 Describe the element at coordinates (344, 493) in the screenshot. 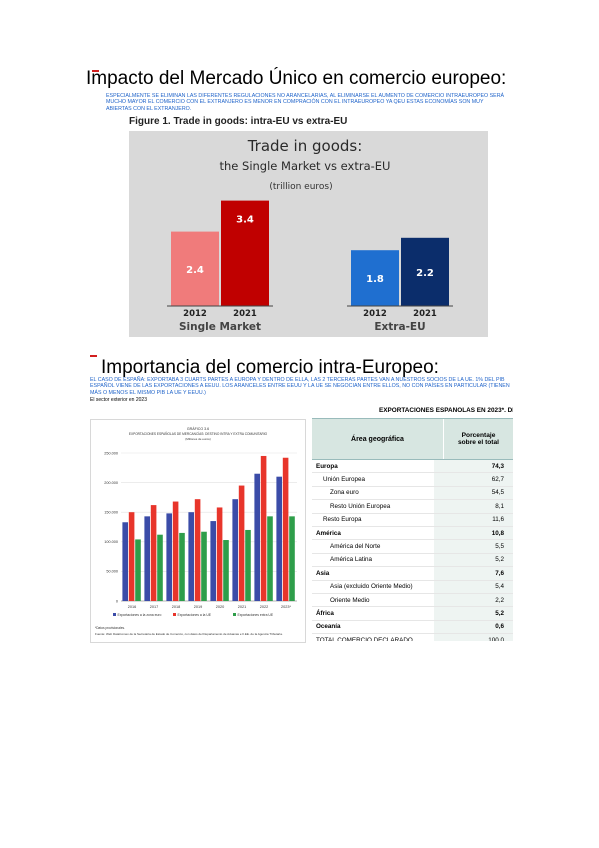

I see `area-label: Zona euro` at that location.